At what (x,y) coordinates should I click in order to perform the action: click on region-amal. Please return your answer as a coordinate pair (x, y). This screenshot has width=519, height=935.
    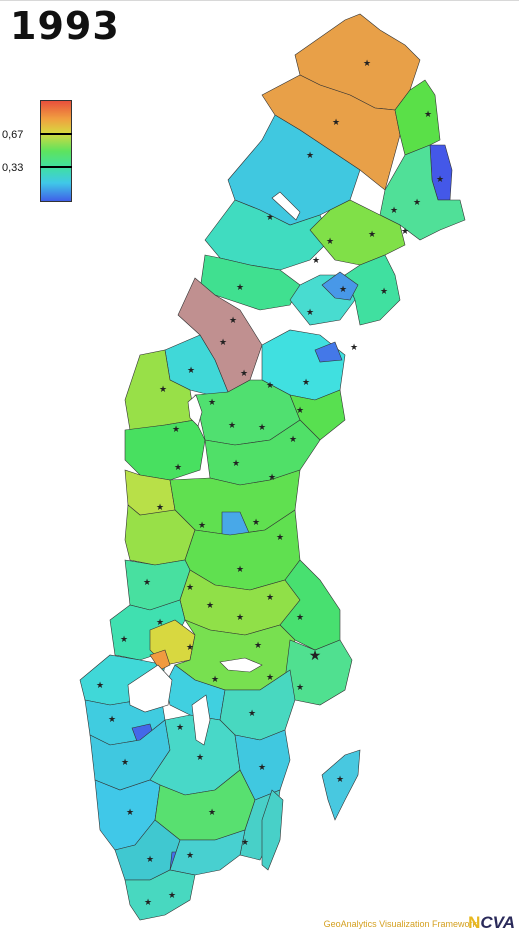
    Looking at the image, I should click on (160, 660).